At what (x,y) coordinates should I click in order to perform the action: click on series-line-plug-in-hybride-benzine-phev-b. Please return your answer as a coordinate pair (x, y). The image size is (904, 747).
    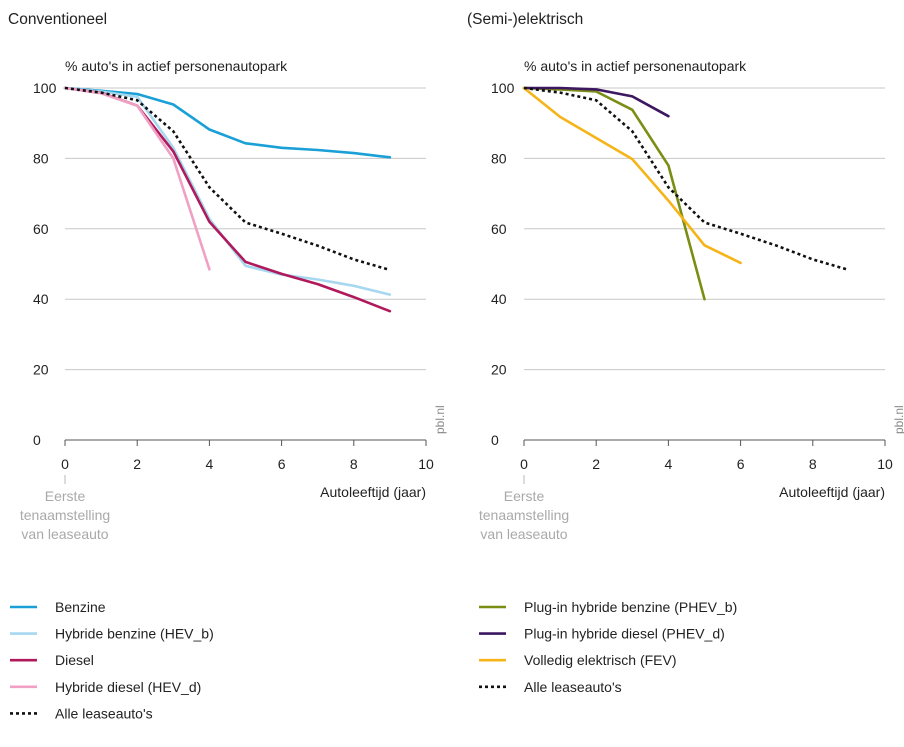
    Looking at the image, I should click on (614, 193).